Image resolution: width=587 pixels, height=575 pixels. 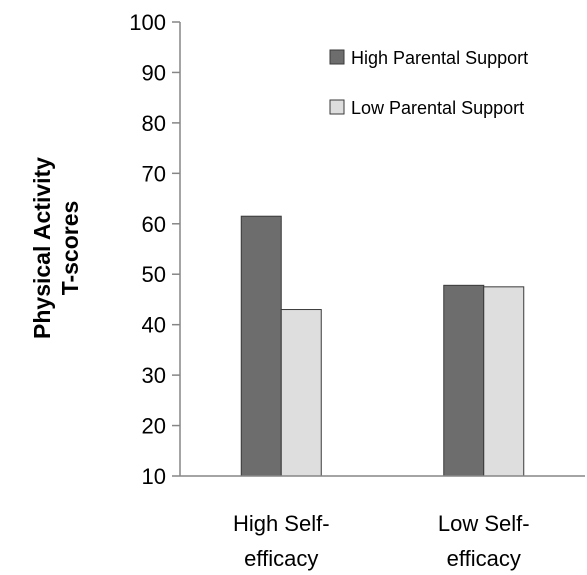 What do you see at coordinates (154, 476) in the screenshot?
I see `y-tick-label: 10` at bounding box center [154, 476].